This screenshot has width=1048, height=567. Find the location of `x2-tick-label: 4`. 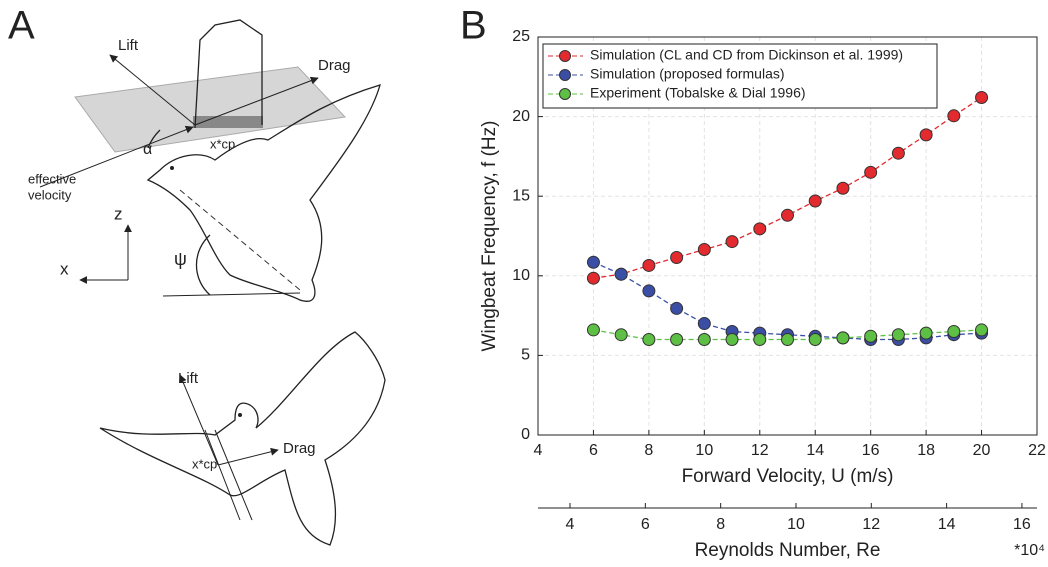

x2-tick-label: 4 is located at coordinates (570, 524).